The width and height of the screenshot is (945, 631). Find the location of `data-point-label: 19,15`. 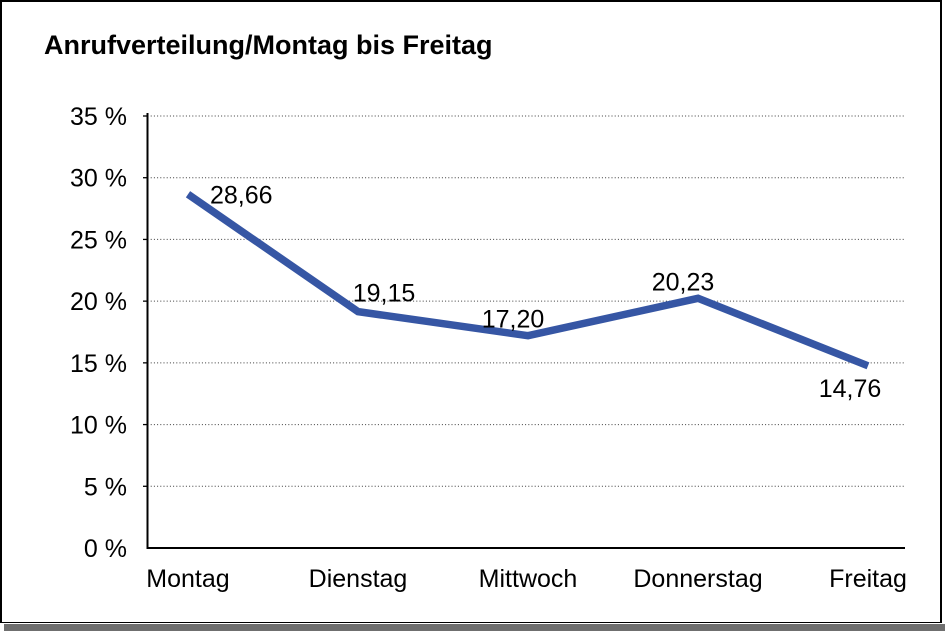

data-point-label: 19,15 is located at coordinates (384, 294).